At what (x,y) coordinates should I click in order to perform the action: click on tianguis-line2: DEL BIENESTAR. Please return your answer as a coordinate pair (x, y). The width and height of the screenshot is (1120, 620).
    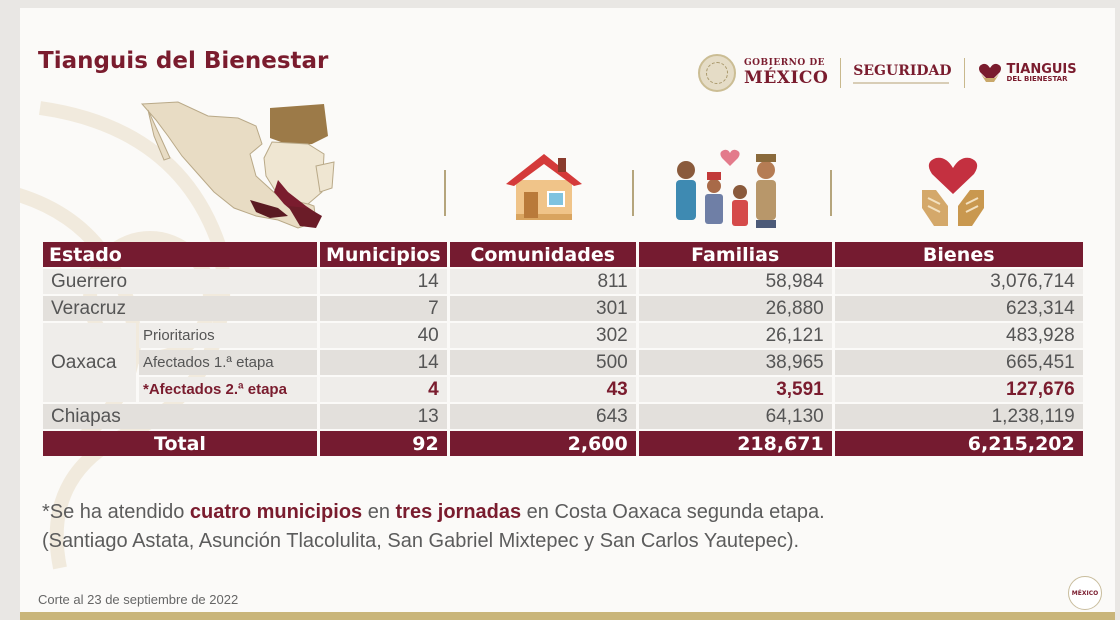
    Looking at the image, I should click on (1037, 79).